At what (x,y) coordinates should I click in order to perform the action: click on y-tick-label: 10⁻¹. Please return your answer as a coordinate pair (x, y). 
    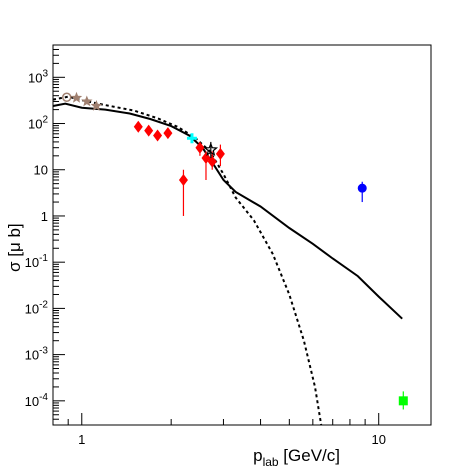
    Looking at the image, I should click on (37, 261).